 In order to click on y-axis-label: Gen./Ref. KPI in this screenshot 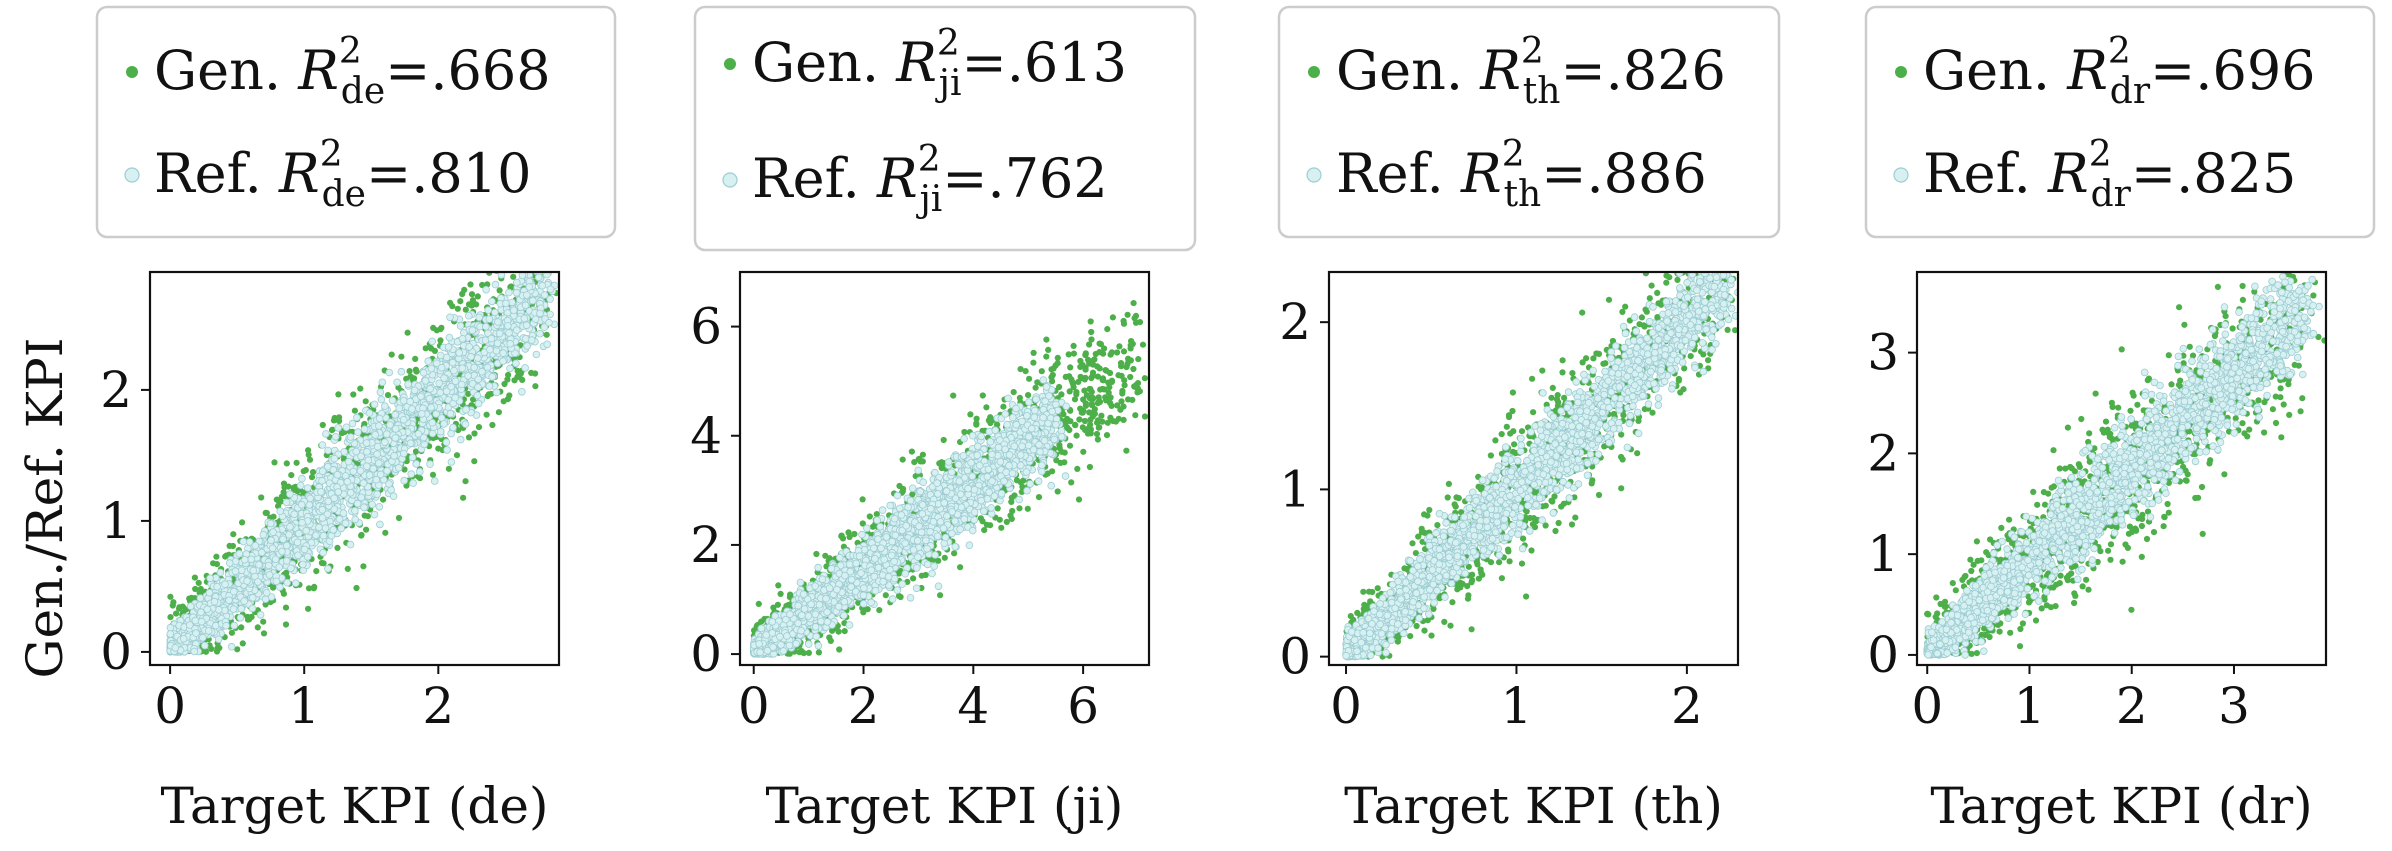, I will do `click(45, 508)`.